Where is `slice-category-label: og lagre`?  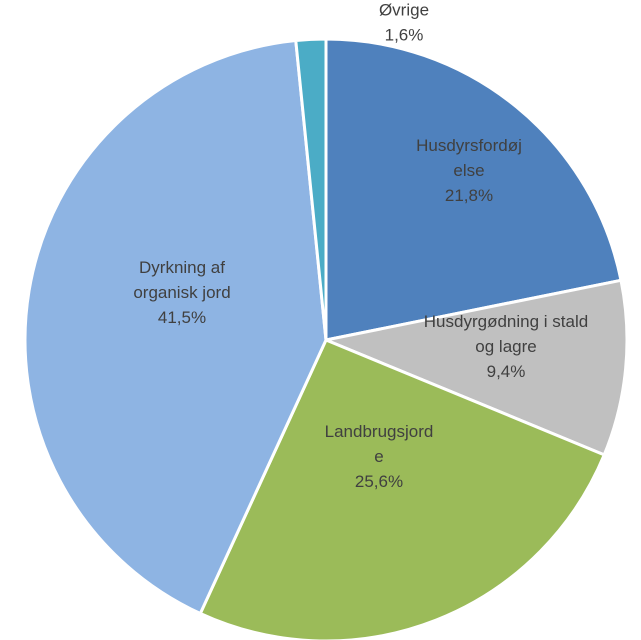 slice-category-label: og lagre is located at coordinates (505, 346).